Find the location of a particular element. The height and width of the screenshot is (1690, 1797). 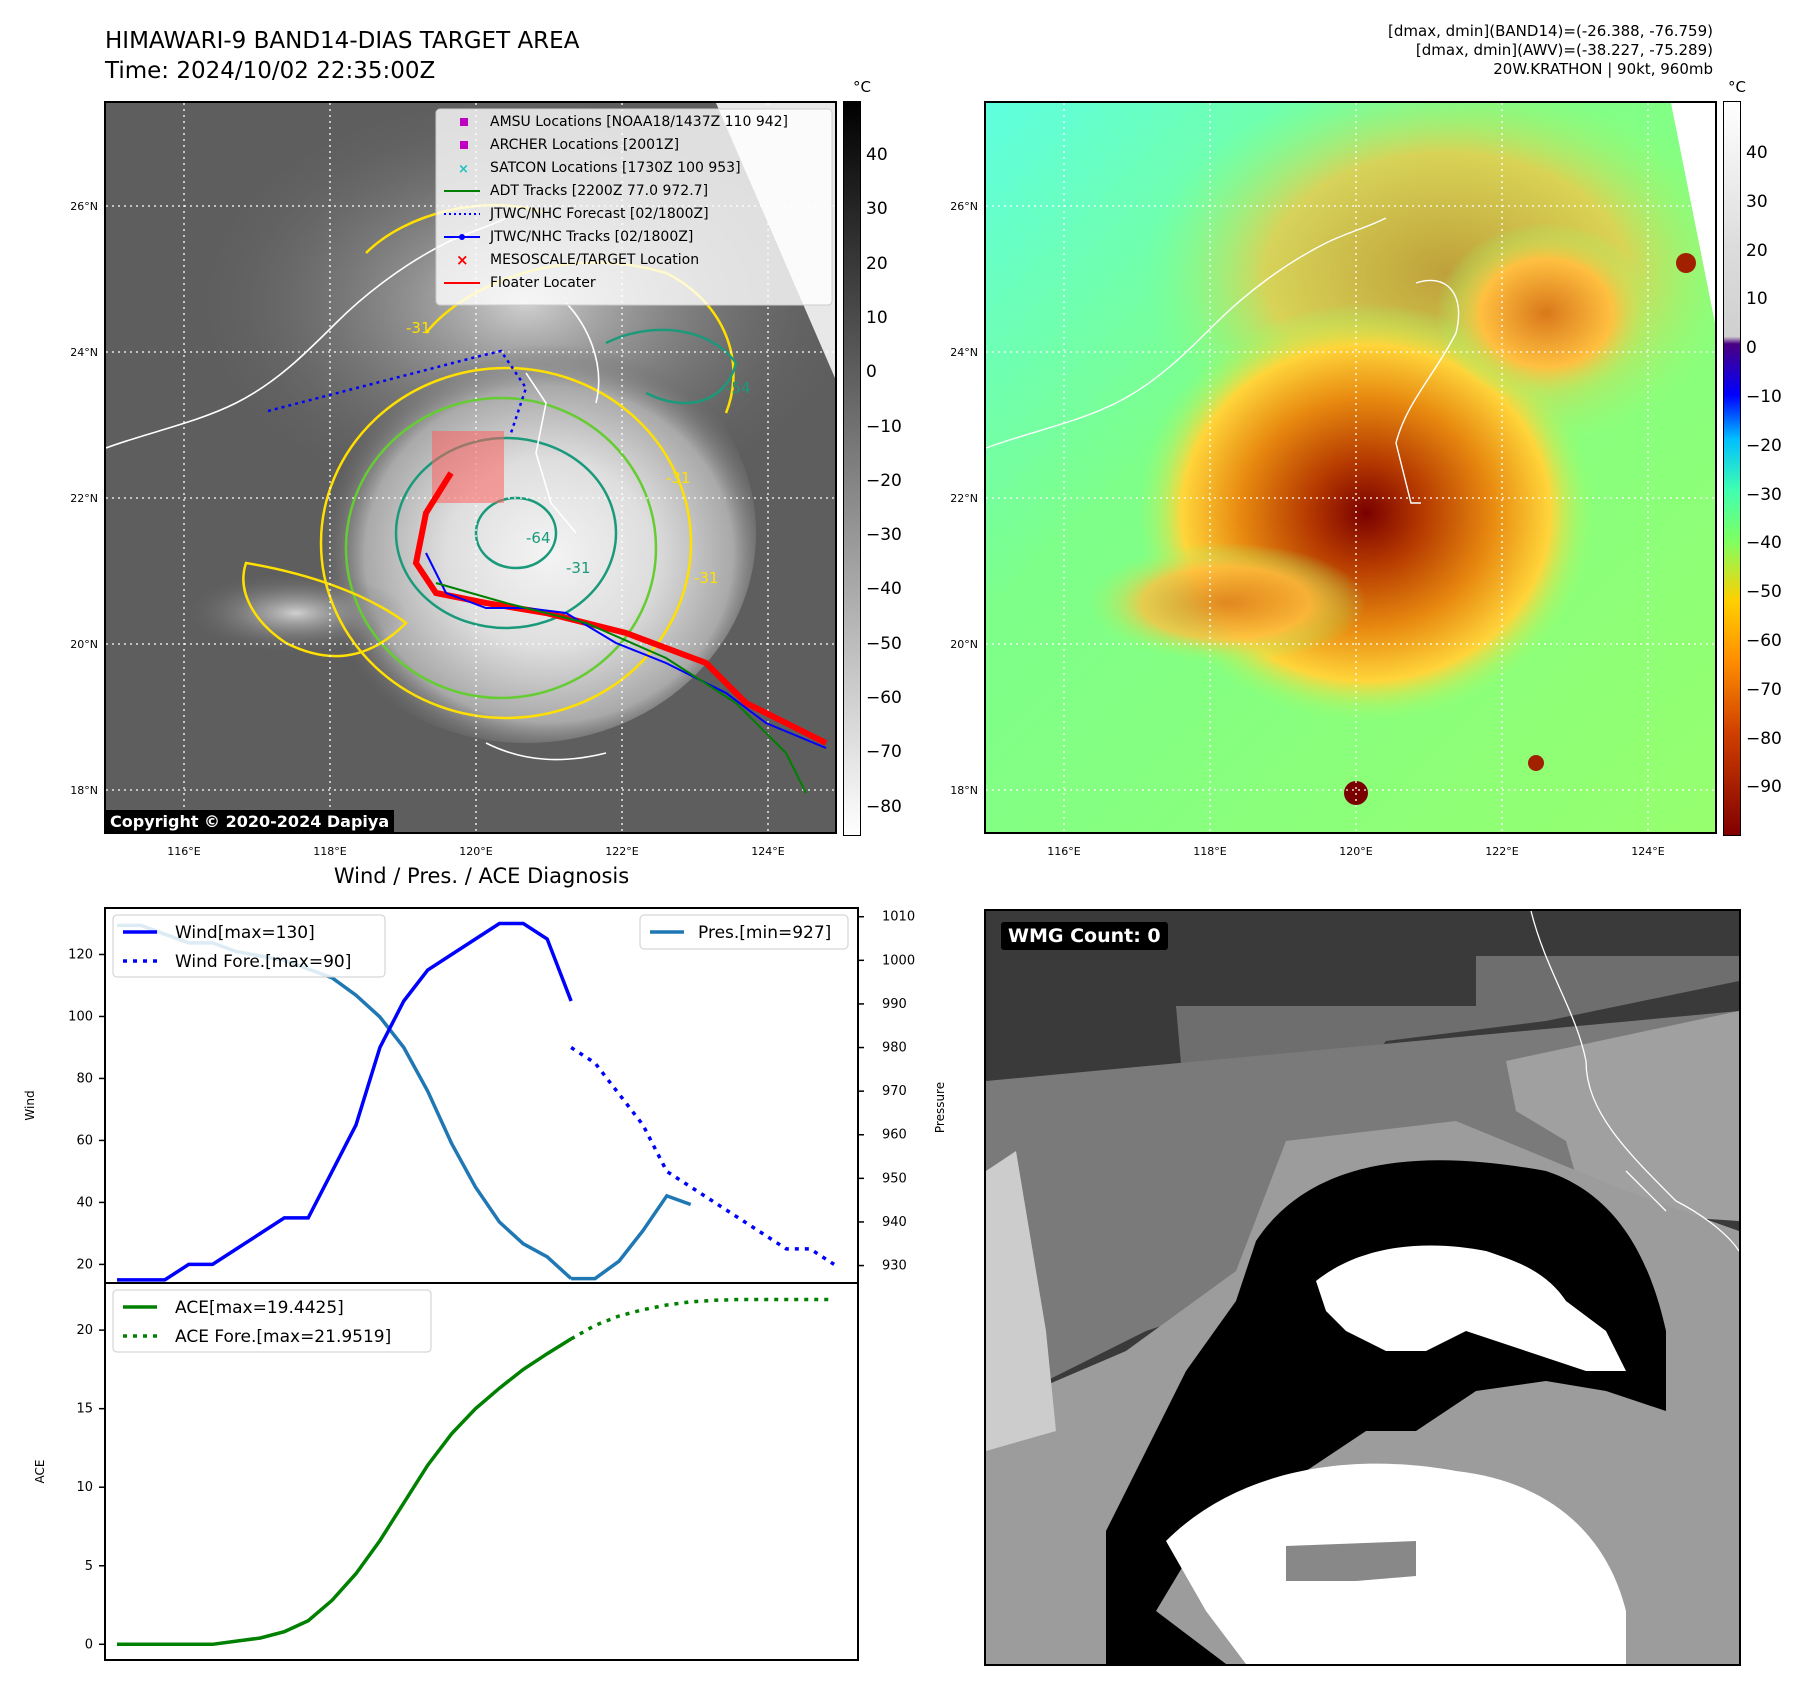

wmg-count-badge: WMG Count: 0 is located at coordinates (1084, 936).